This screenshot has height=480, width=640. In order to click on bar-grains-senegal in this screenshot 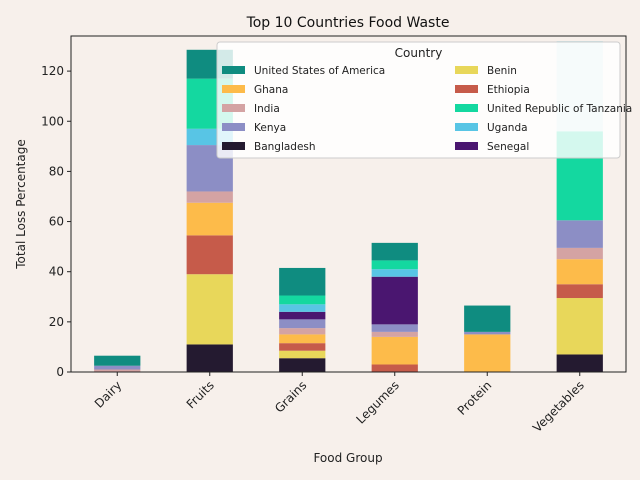, I will do `click(302, 315)`.